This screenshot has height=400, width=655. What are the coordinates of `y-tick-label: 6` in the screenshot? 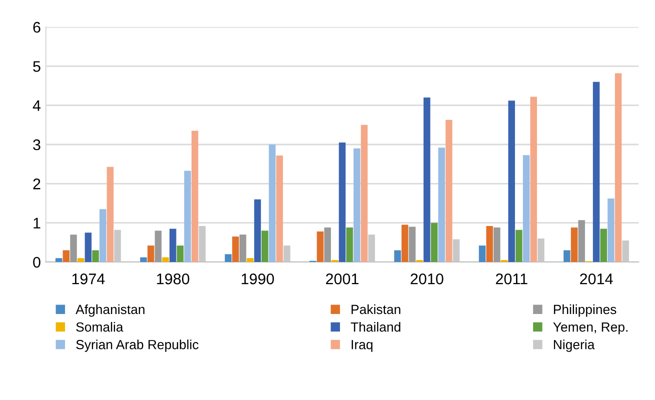 It's located at (36, 27).